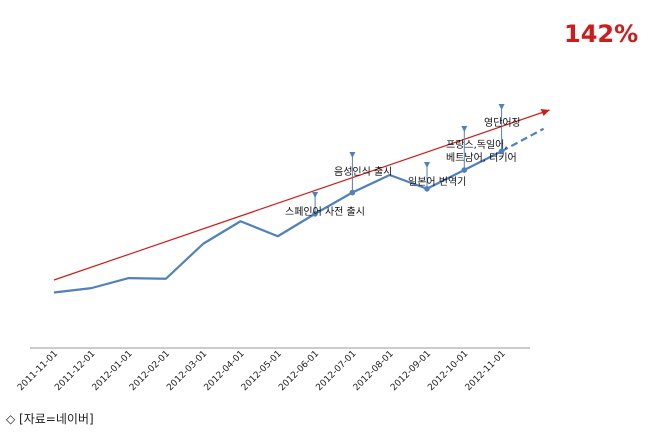  What do you see at coordinates (477, 145) in the screenshot?
I see `annotation-label: 프랑스,독일어,` at bounding box center [477, 145].